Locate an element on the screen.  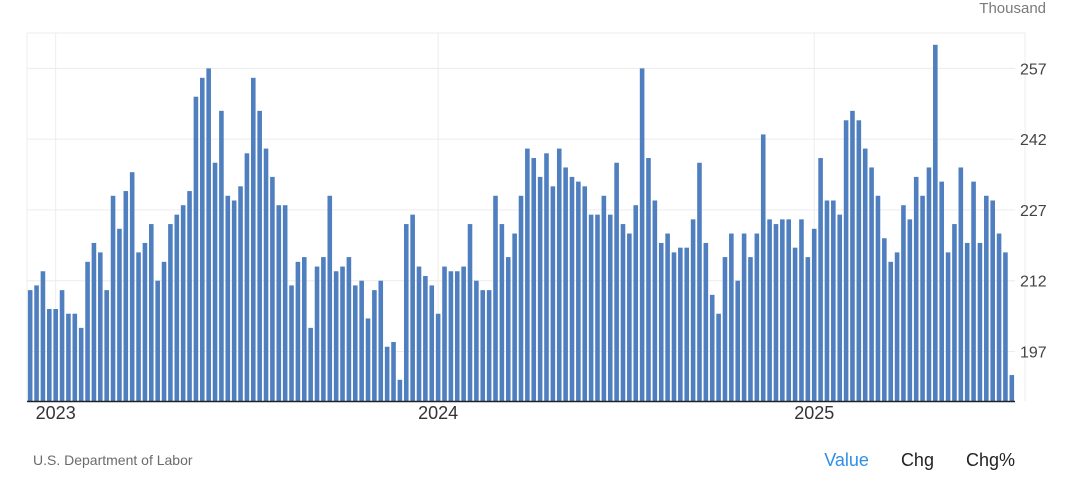
y-tick-label: 242 is located at coordinates (1033, 140).